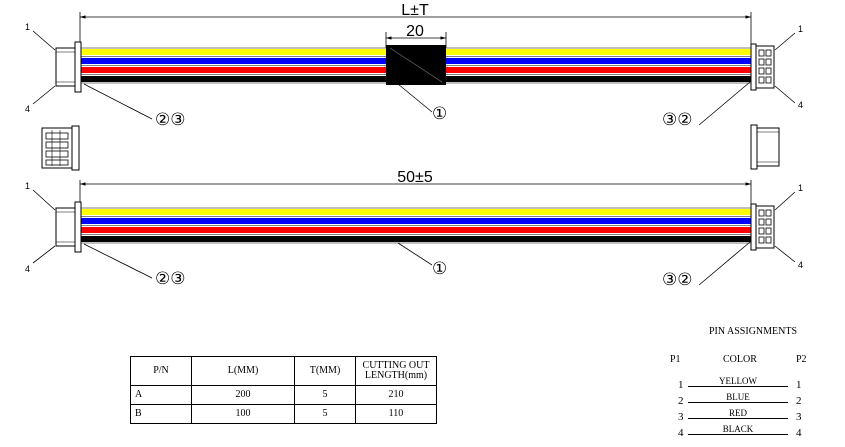 The width and height of the screenshot is (845, 447). I want to click on wire-bundle, so click(415, 225).